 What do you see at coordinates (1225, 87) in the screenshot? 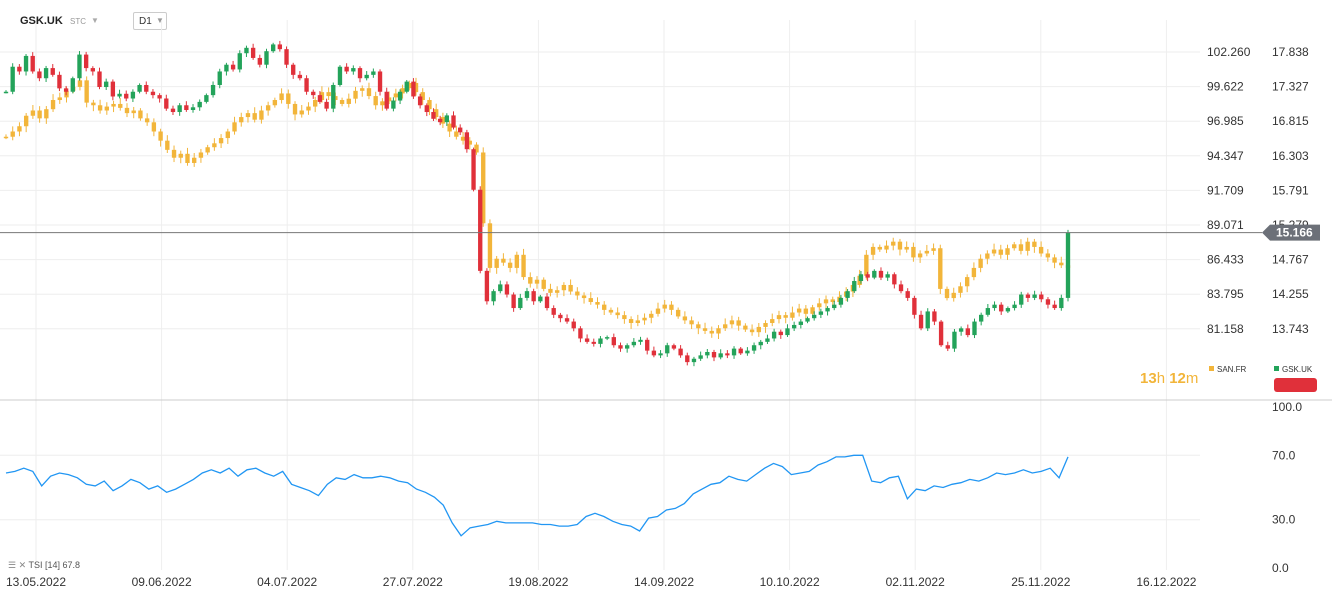
I see `left-tick-label: 99.622` at bounding box center [1225, 87].